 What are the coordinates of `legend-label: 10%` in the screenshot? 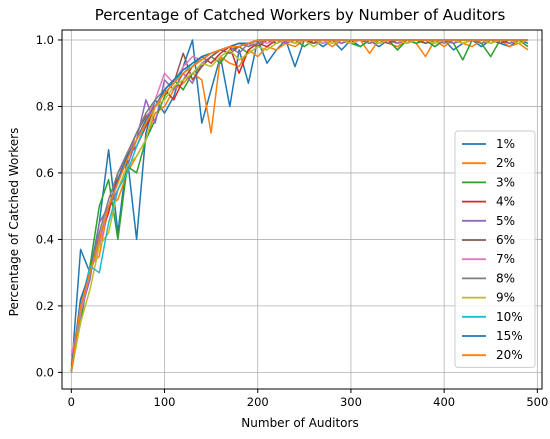 It's located at (509, 317).